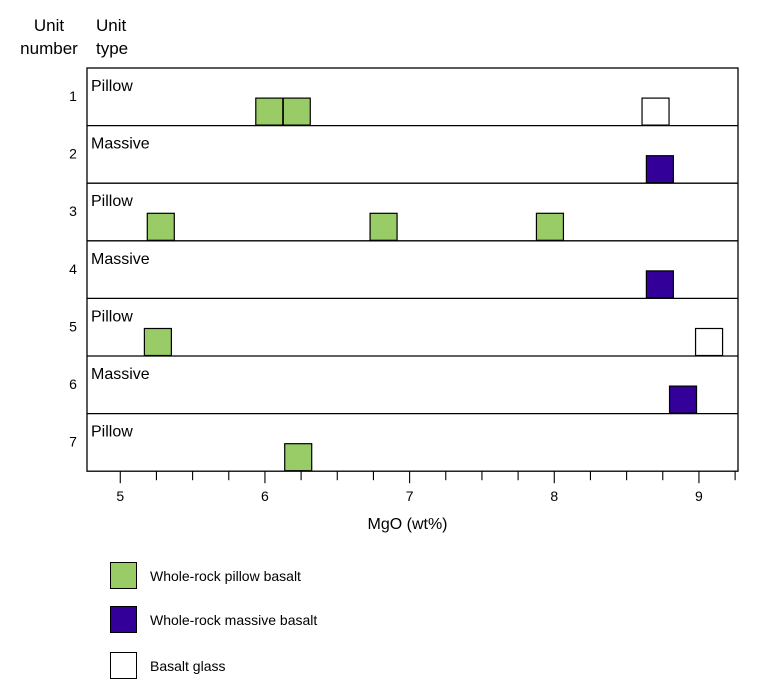  Describe the element at coordinates (123, 665) in the screenshot. I see `legend-swatch-glass` at that location.